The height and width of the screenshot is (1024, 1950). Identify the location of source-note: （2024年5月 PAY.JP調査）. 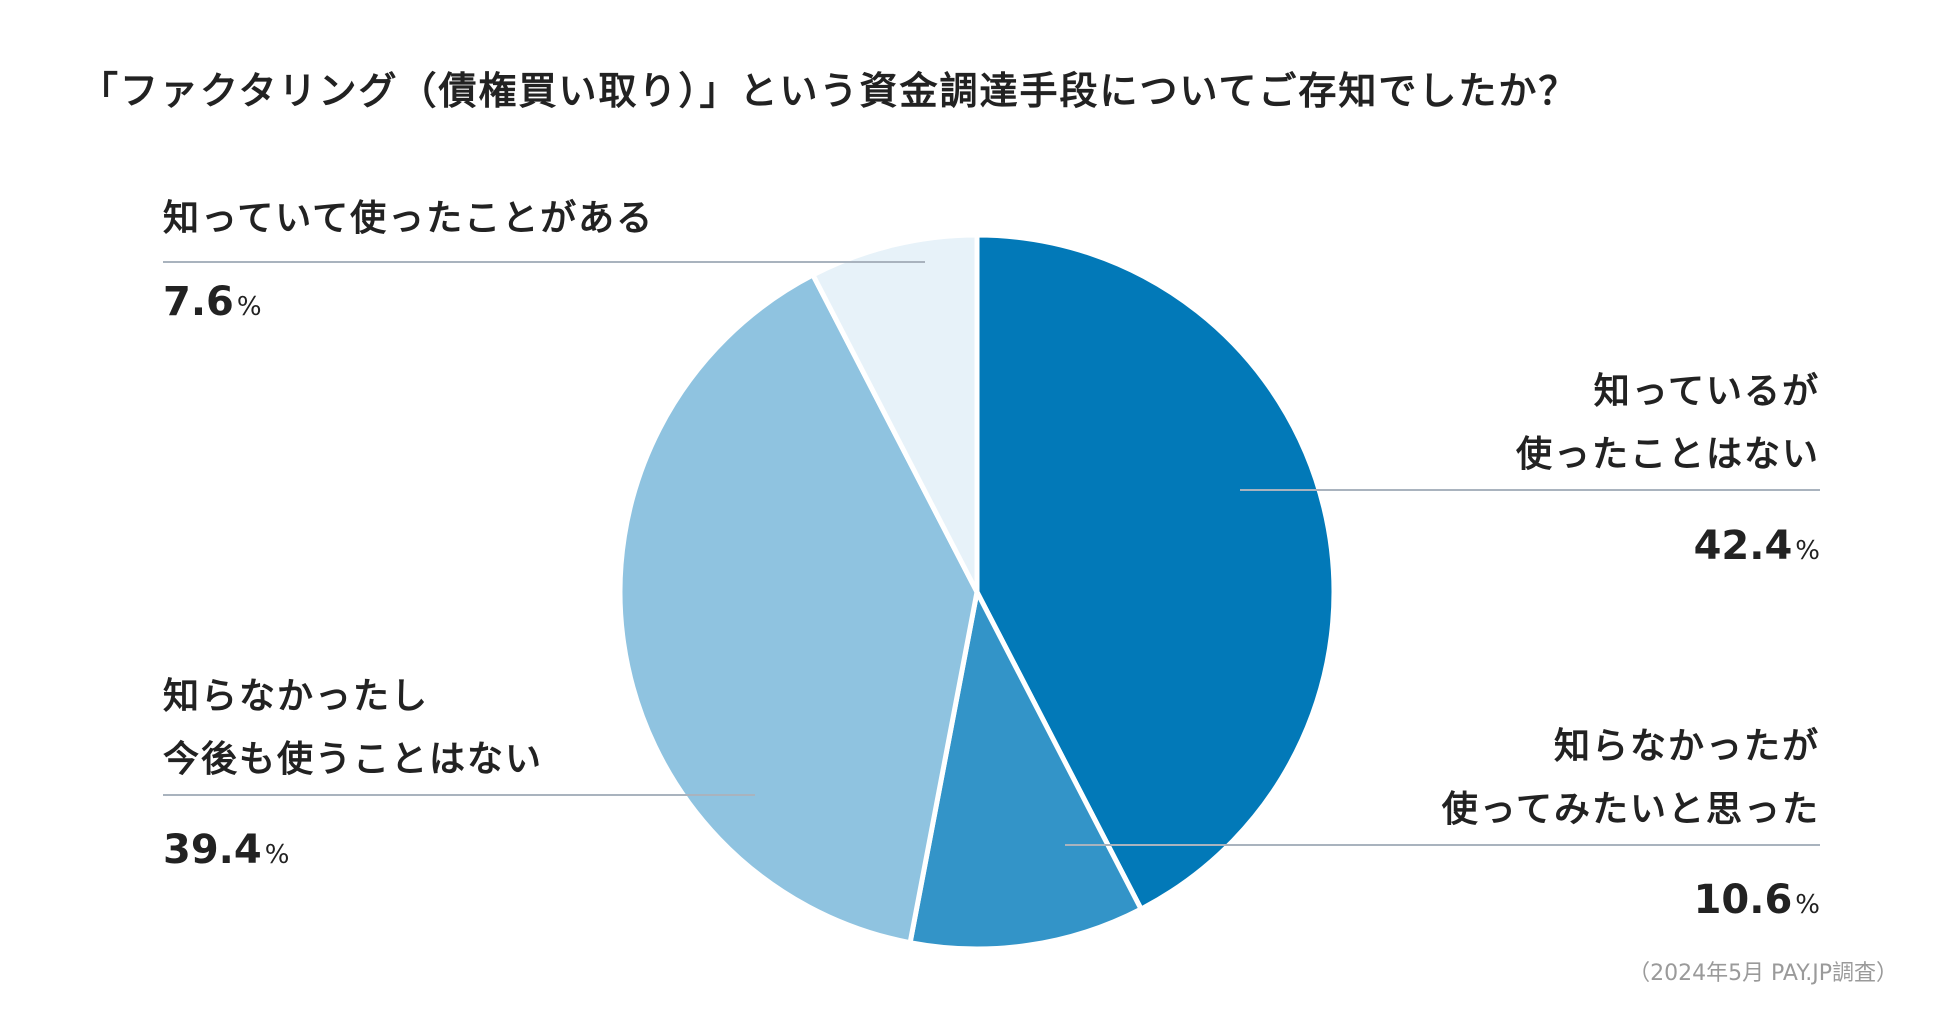
(1763, 973).